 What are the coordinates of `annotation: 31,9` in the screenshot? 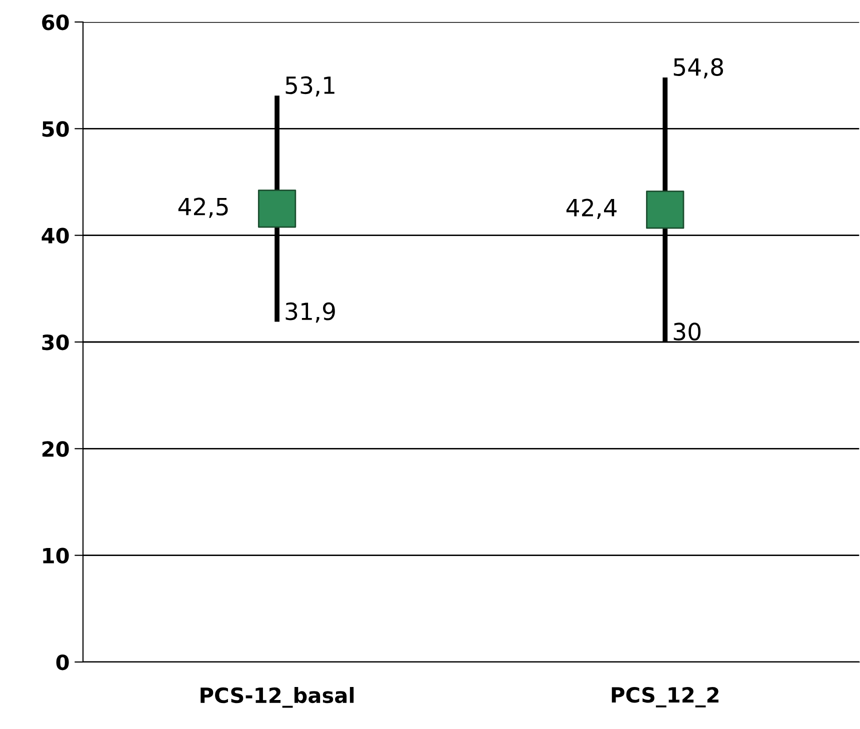 It's located at (310, 312).